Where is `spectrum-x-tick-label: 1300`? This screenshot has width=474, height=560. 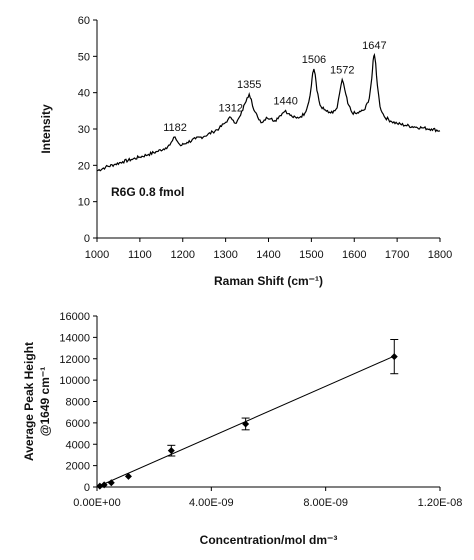 spectrum-x-tick-label: 1300 is located at coordinates (225, 255).